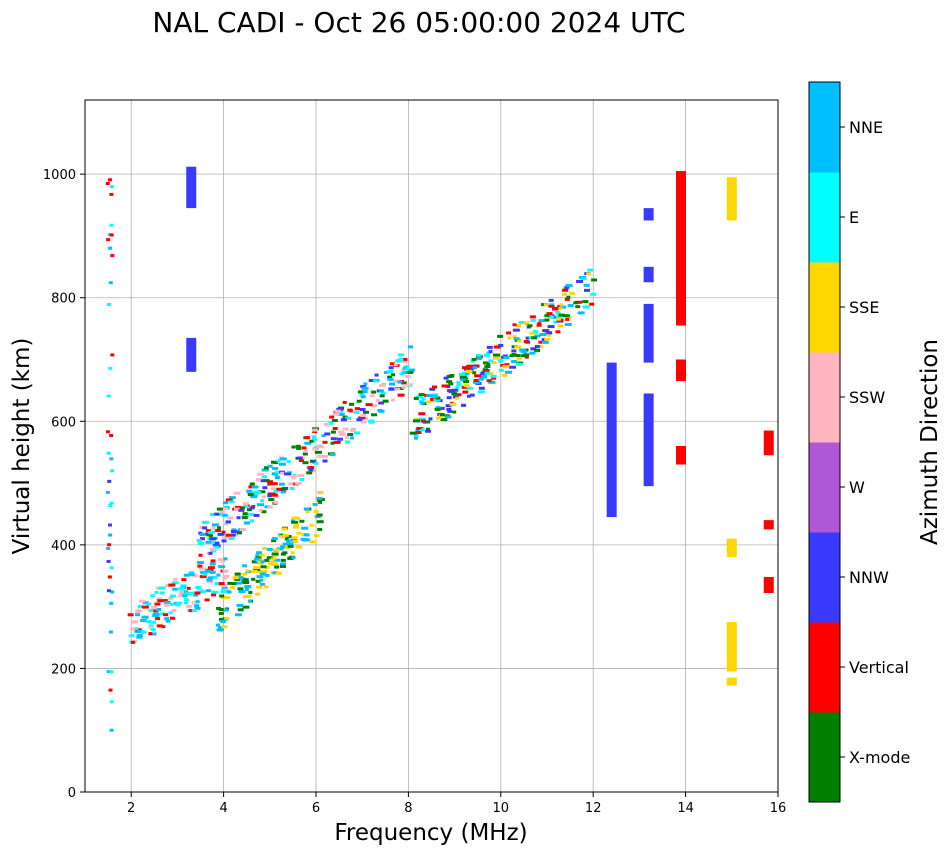  Describe the element at coordinates (63, 422) in the screenshot. I see `y-tick-label: 600` at that location.